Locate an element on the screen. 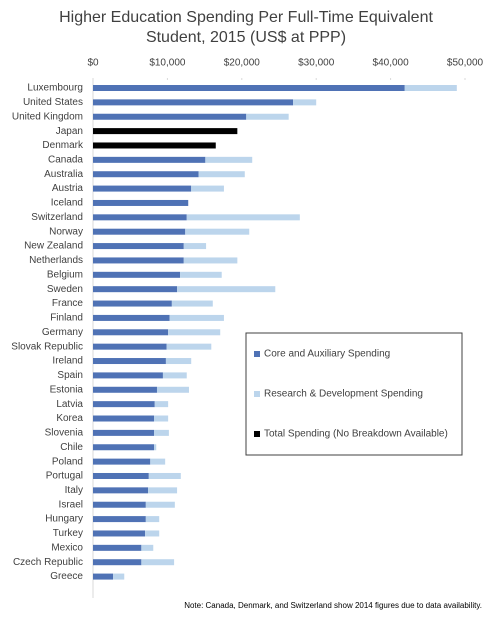 The width and height of the screenshot is (492, 625). y-tick-label: United States is located at coordinates (53, 102).